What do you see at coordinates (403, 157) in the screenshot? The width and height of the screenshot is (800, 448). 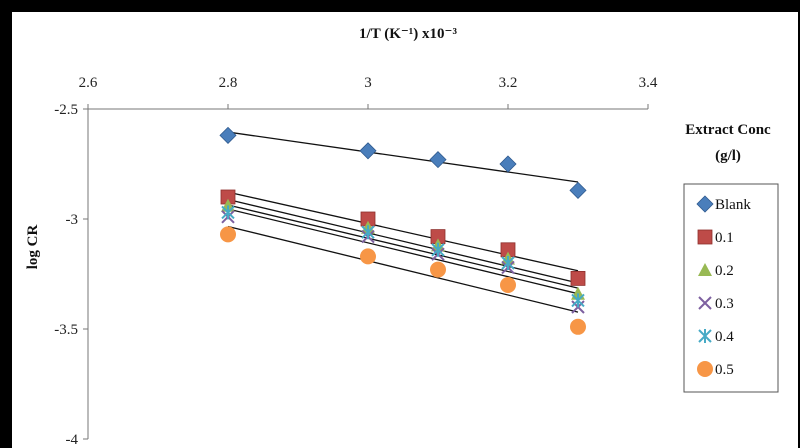 I see `trendline-blank` at bounding box center [403, 157].